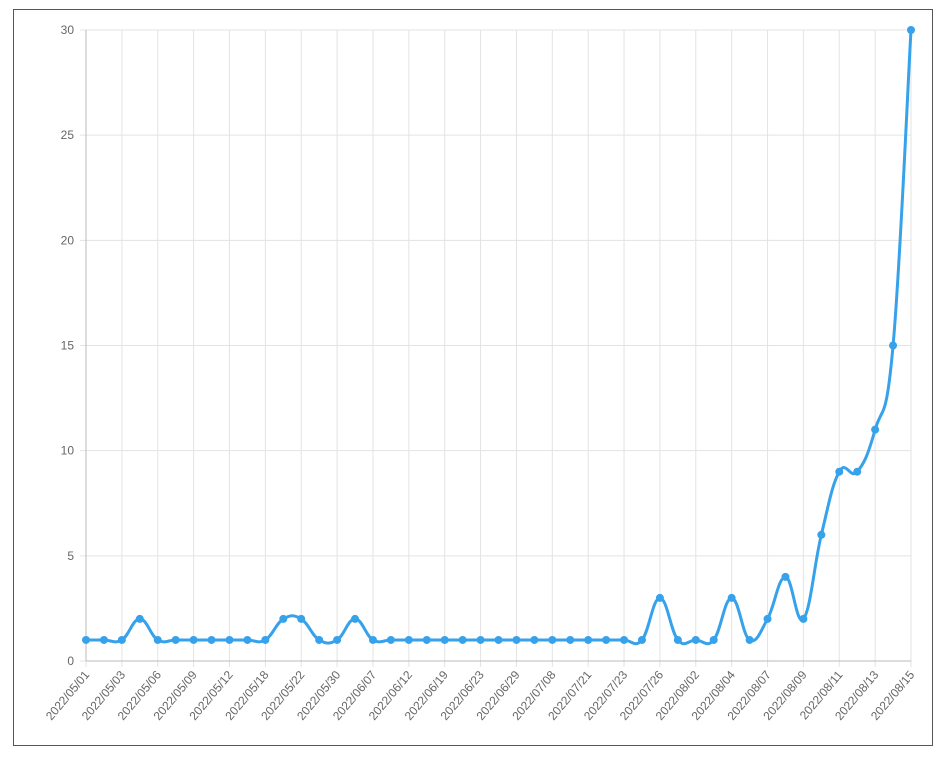 The height and width of the screenshot is (764, 951). What do you see at coordinates (70, 661) in the screenshot?
I see `y-tick-label: 0` at bounding box center [70, 661].